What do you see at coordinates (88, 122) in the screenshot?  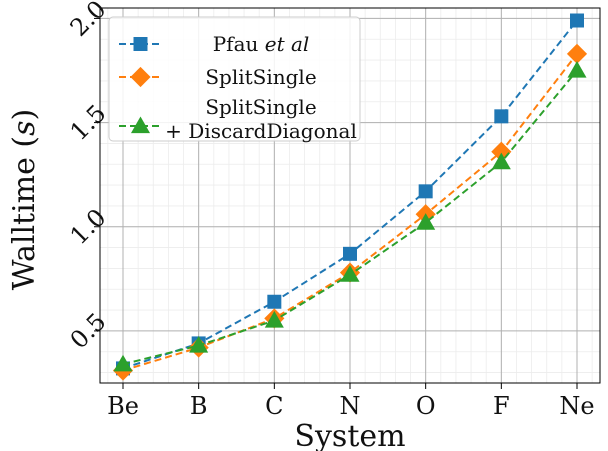 I see `y-tick-label: 1.5` at bounding box center [88, 122].